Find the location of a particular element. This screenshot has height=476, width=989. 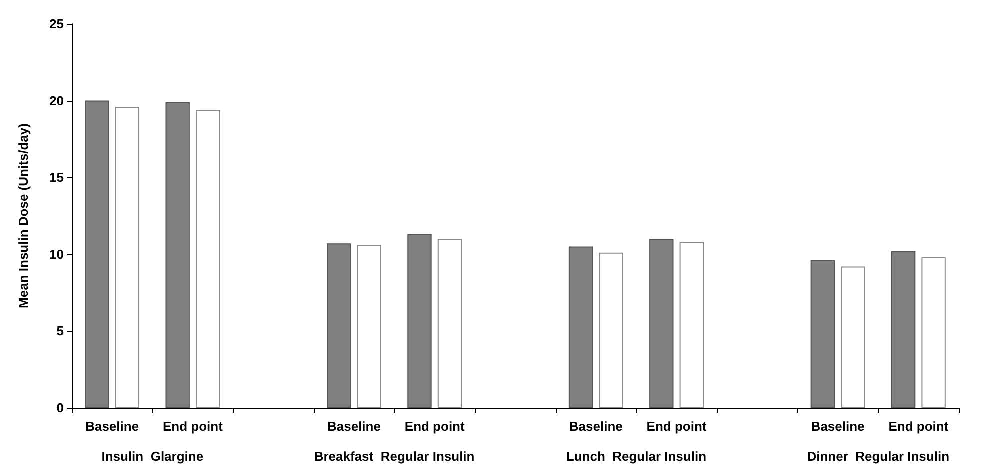

y-axis-title: Mean Insulin Dose (Units/day) is located at coordinates (23, 216).